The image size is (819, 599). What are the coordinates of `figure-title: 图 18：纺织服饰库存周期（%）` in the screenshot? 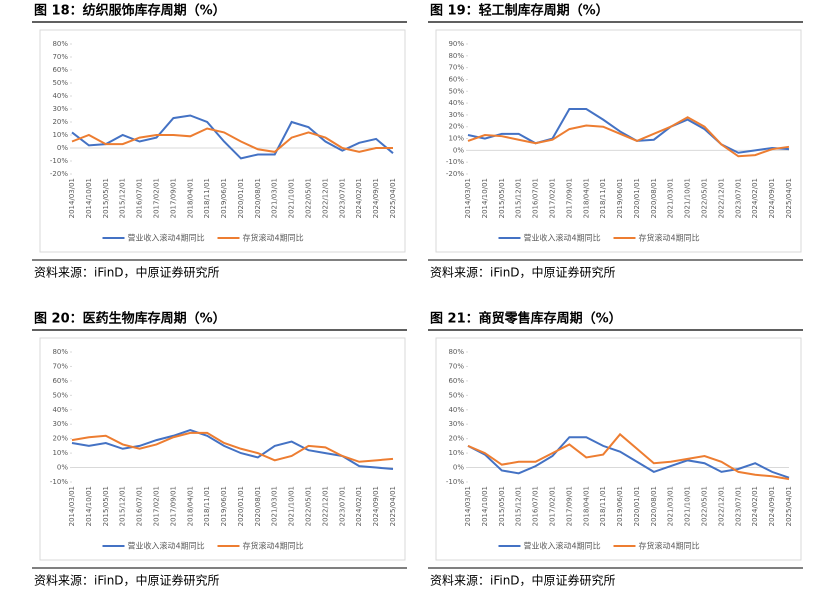 It's located at (130, 11).